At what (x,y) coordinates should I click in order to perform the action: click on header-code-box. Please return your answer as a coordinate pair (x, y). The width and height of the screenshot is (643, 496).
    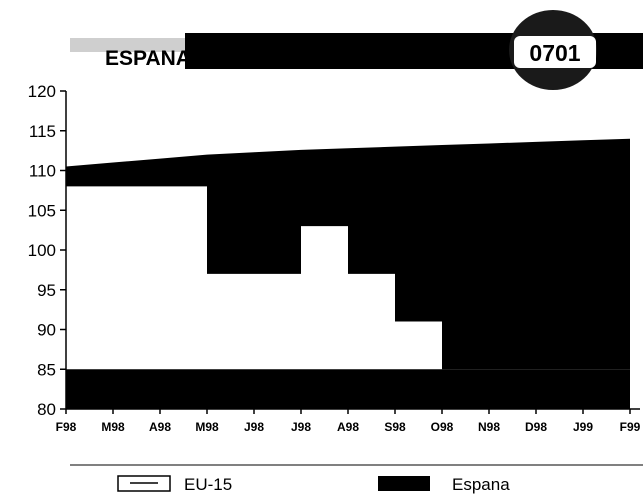
    Looking at the image, I should click on (555, 52).